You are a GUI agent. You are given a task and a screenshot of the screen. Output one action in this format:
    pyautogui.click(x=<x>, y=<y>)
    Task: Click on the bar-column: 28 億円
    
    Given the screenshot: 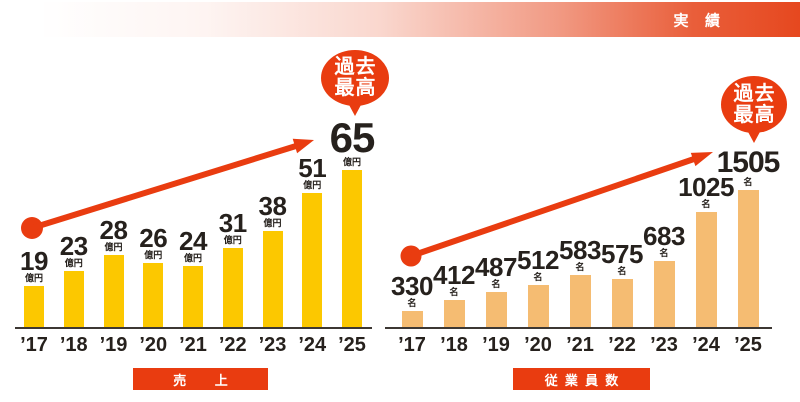 What is the action you would take?
    pyautogui.click(x=114, y=272)
    